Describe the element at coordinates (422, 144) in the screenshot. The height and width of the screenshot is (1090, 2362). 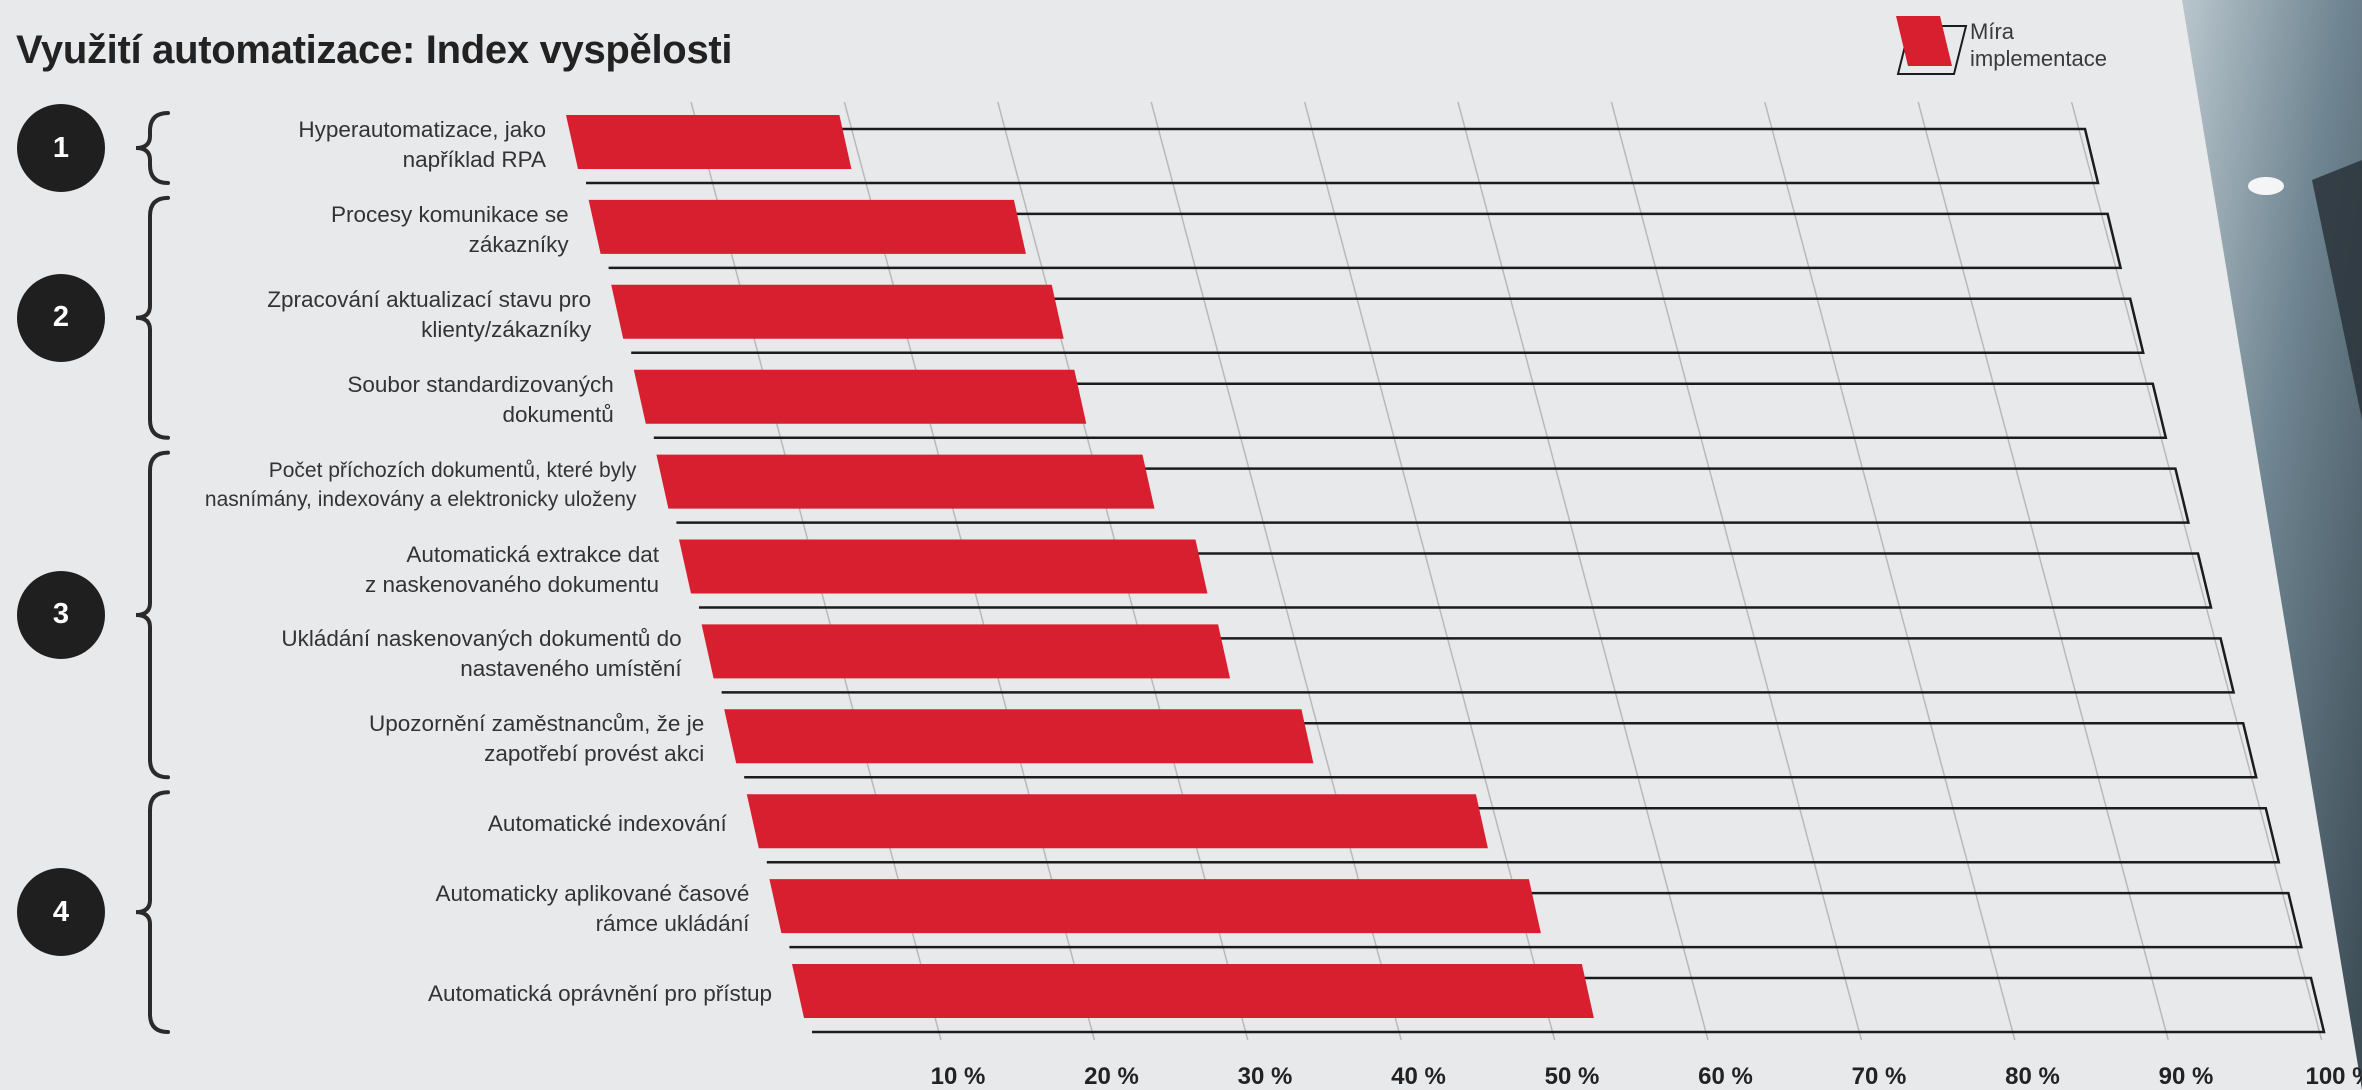
I see `category-label: Hyperautomatizace, jako například RPA` at that location.